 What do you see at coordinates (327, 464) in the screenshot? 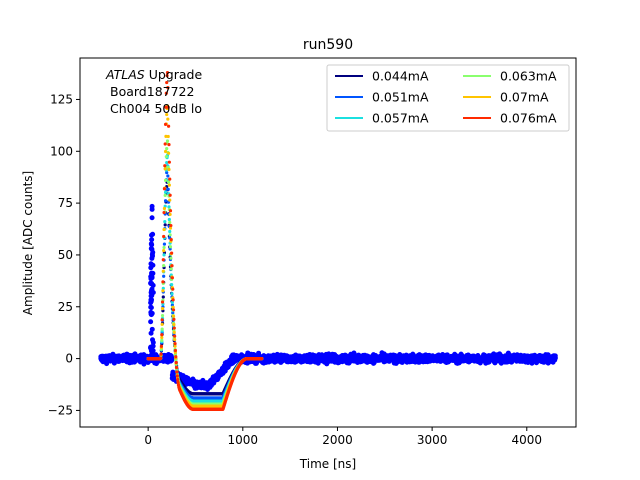
I see `x-axis-label: Time [ns]` at bounding box center [327, 464].